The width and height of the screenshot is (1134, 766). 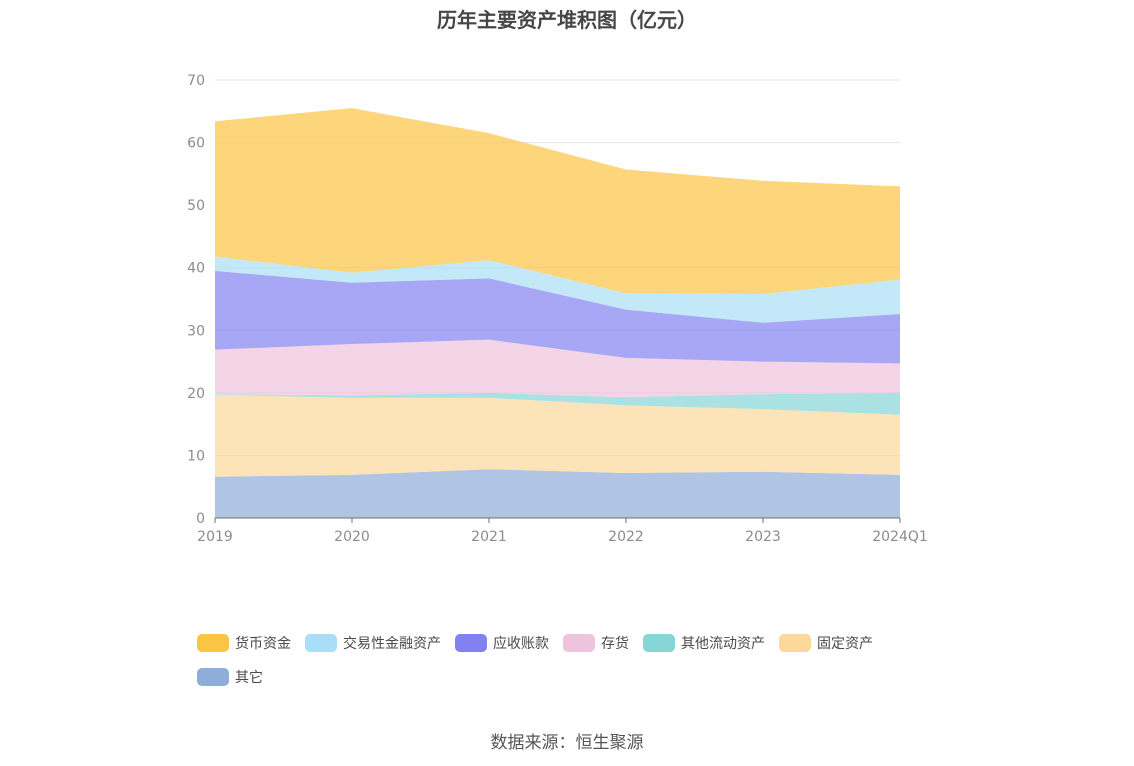 I want to click on x-tick-label: 2022, so click(x=626, y=537).